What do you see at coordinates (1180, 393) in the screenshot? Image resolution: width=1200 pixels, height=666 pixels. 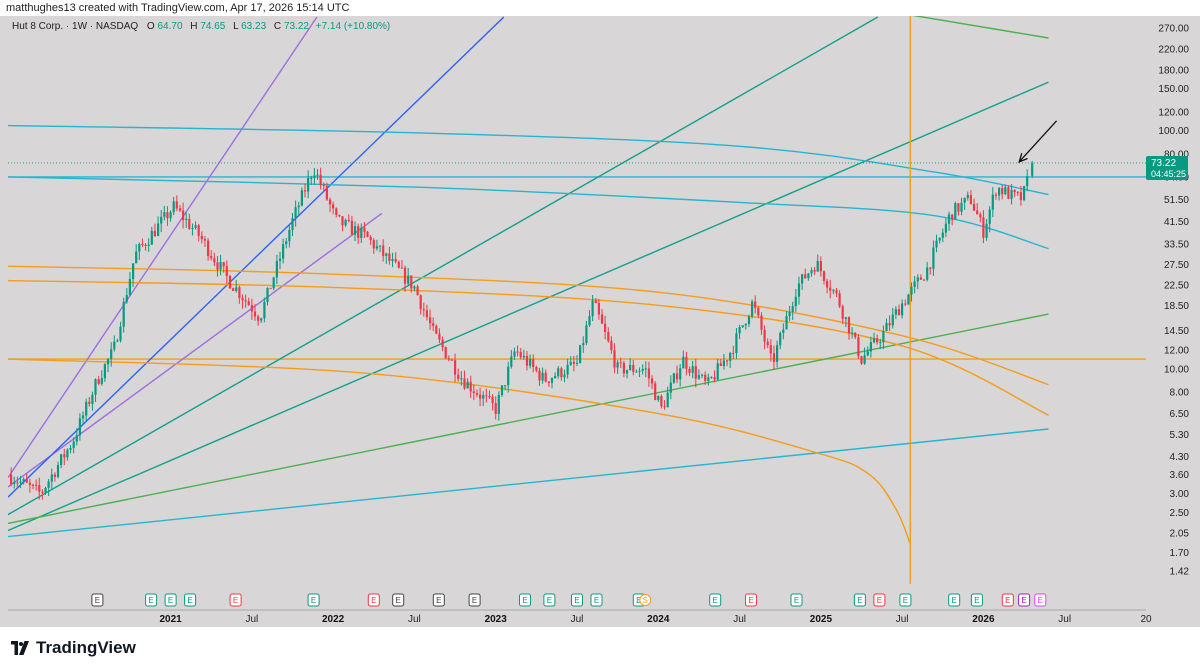 I see `y-tick-label: 8.00` at bounding box center [1180, 393].